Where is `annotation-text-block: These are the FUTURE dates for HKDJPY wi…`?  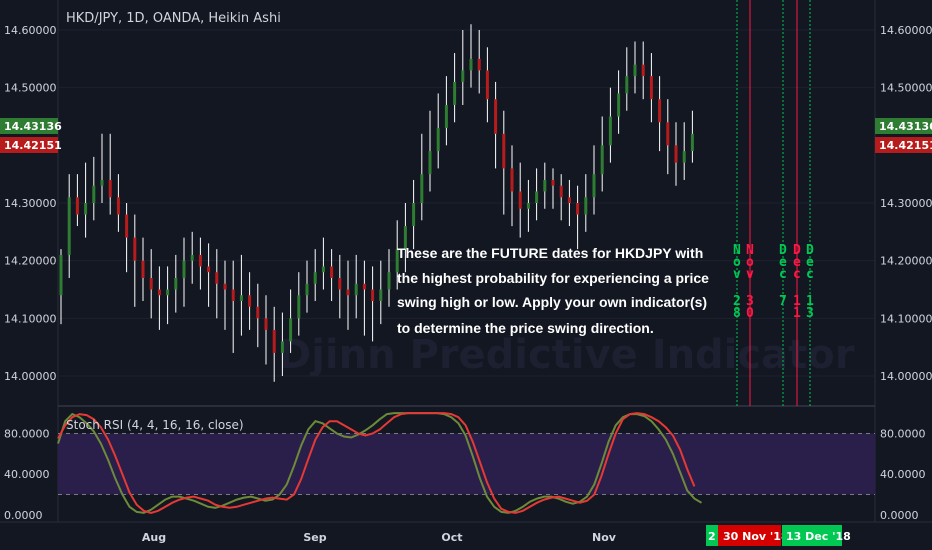
annotation-text-block: These are the FUTURE dates for HKDJPY wi… is located at coordinates (553, 290).